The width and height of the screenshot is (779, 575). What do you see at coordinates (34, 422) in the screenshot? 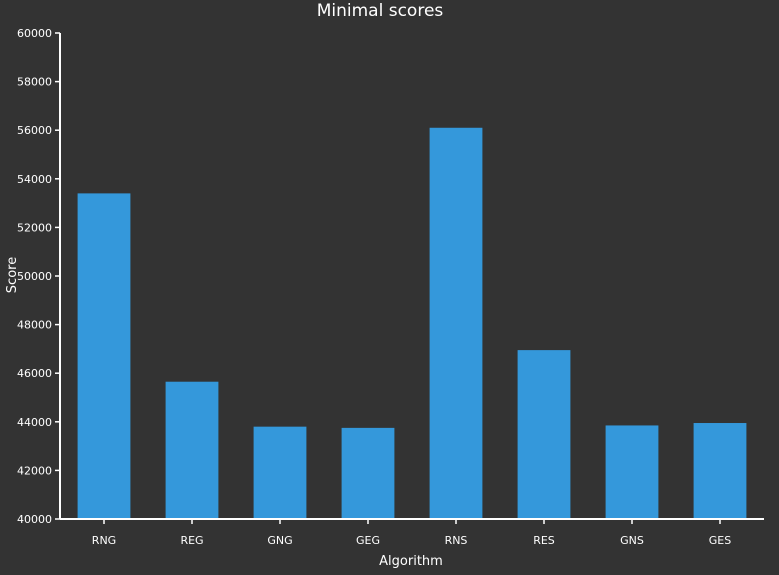
I see `y-tick-label: 44000` at bounding box center [34, 422].